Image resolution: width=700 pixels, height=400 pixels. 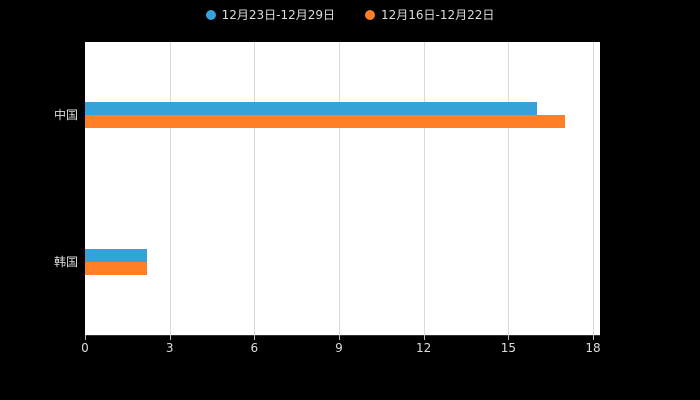 I want to click on legend-item-dec23-29: 12月23日-12月29日, so click(x=270, y=15).